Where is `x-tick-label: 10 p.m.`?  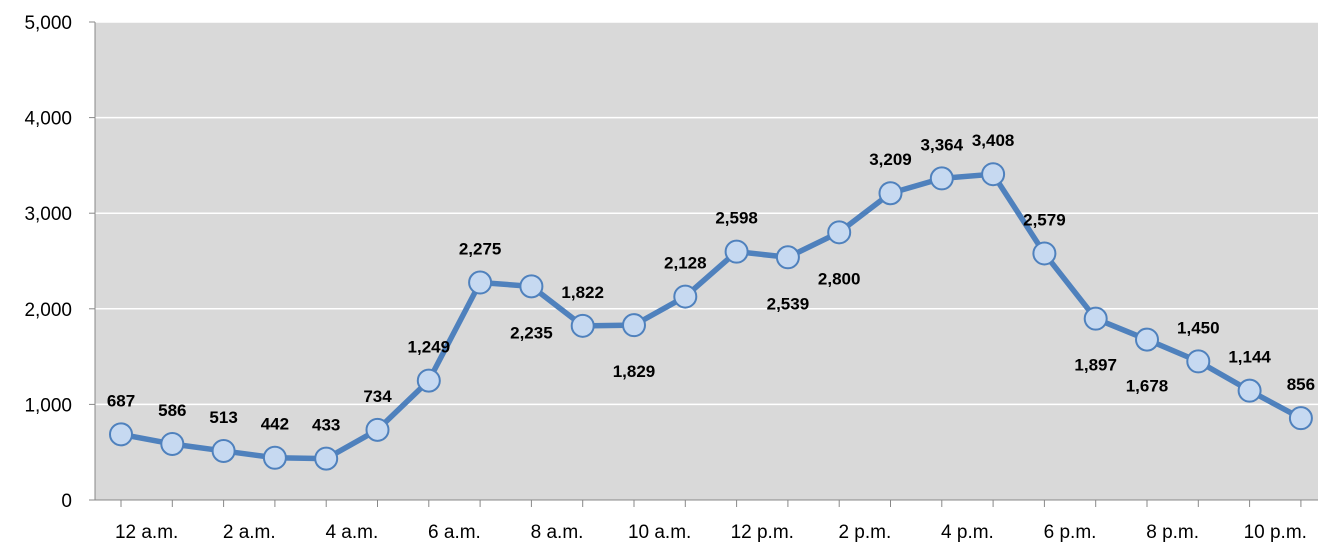
x-tick-label: 10 p.m. is located at coordinates (1275, 532).